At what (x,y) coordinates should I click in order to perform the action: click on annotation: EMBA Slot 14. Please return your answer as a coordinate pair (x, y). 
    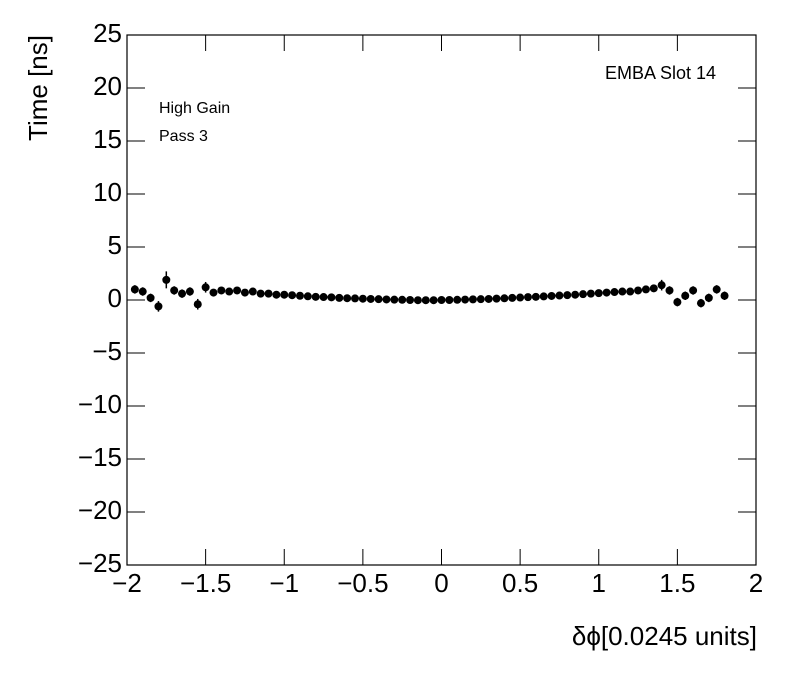
    Looking at the image, I should click on (660, 73).